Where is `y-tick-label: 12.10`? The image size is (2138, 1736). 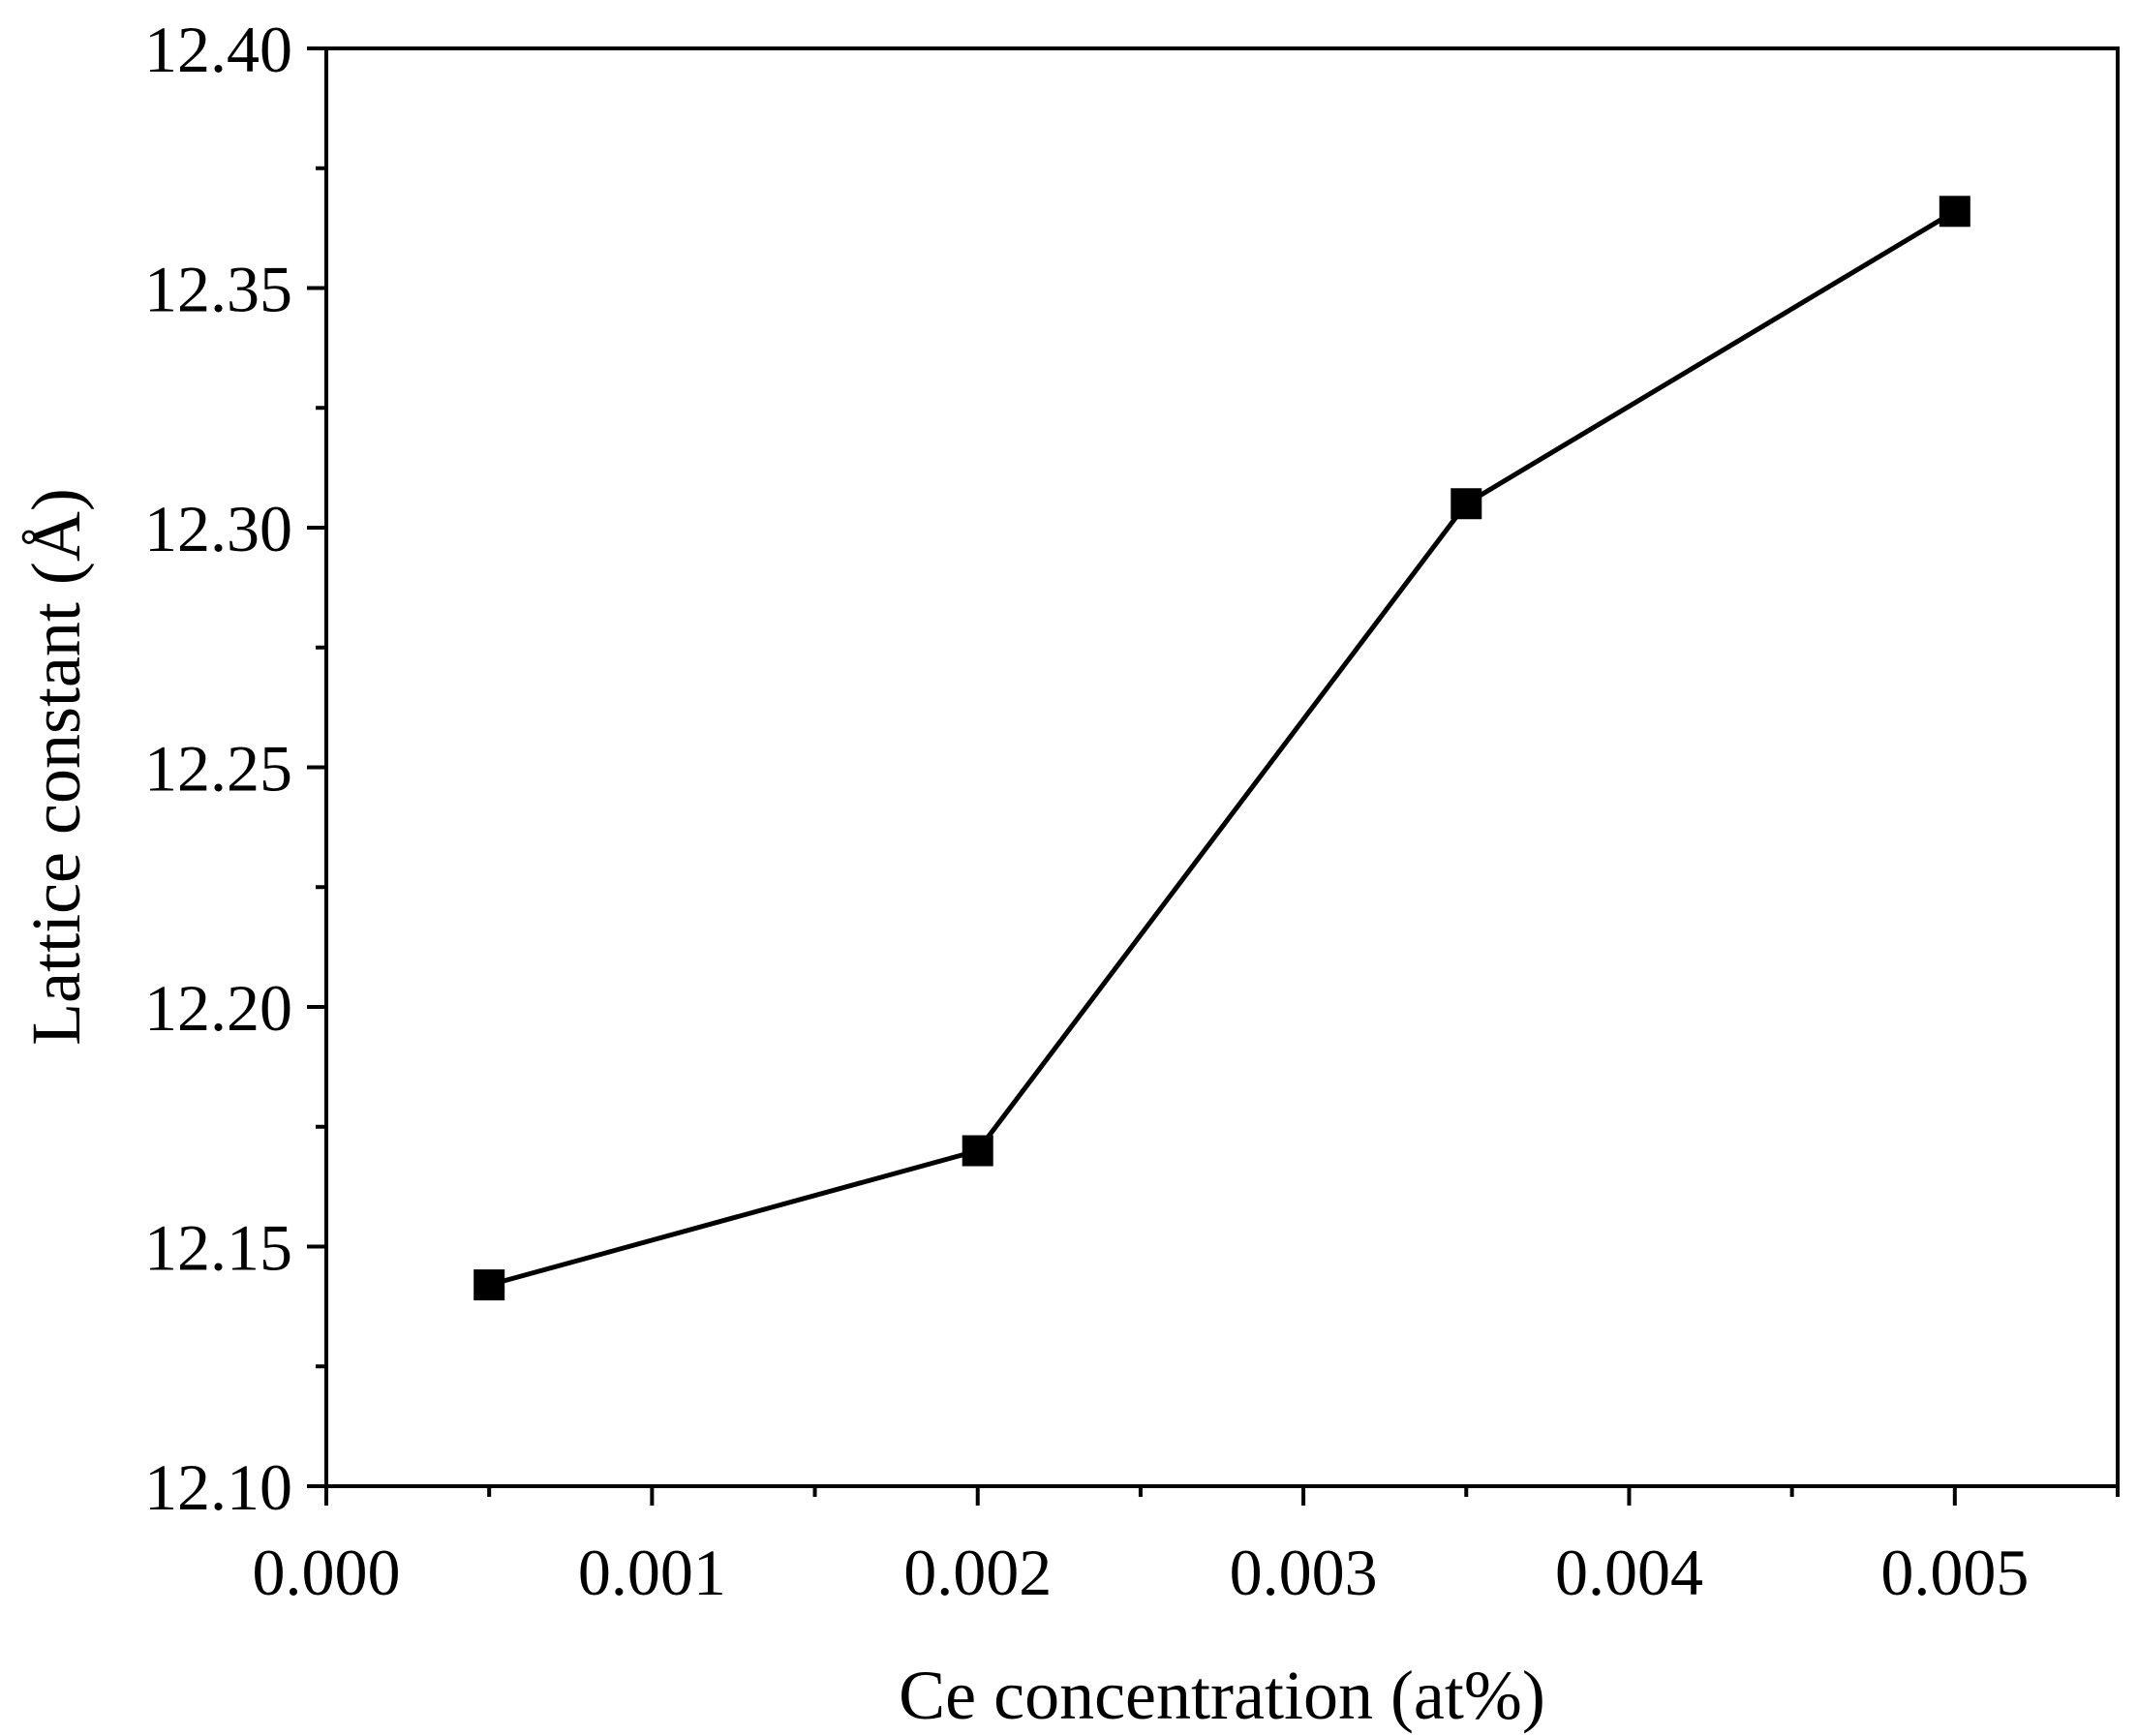
y-tick-label: 12.10 is located at coordinates (218, 1487).